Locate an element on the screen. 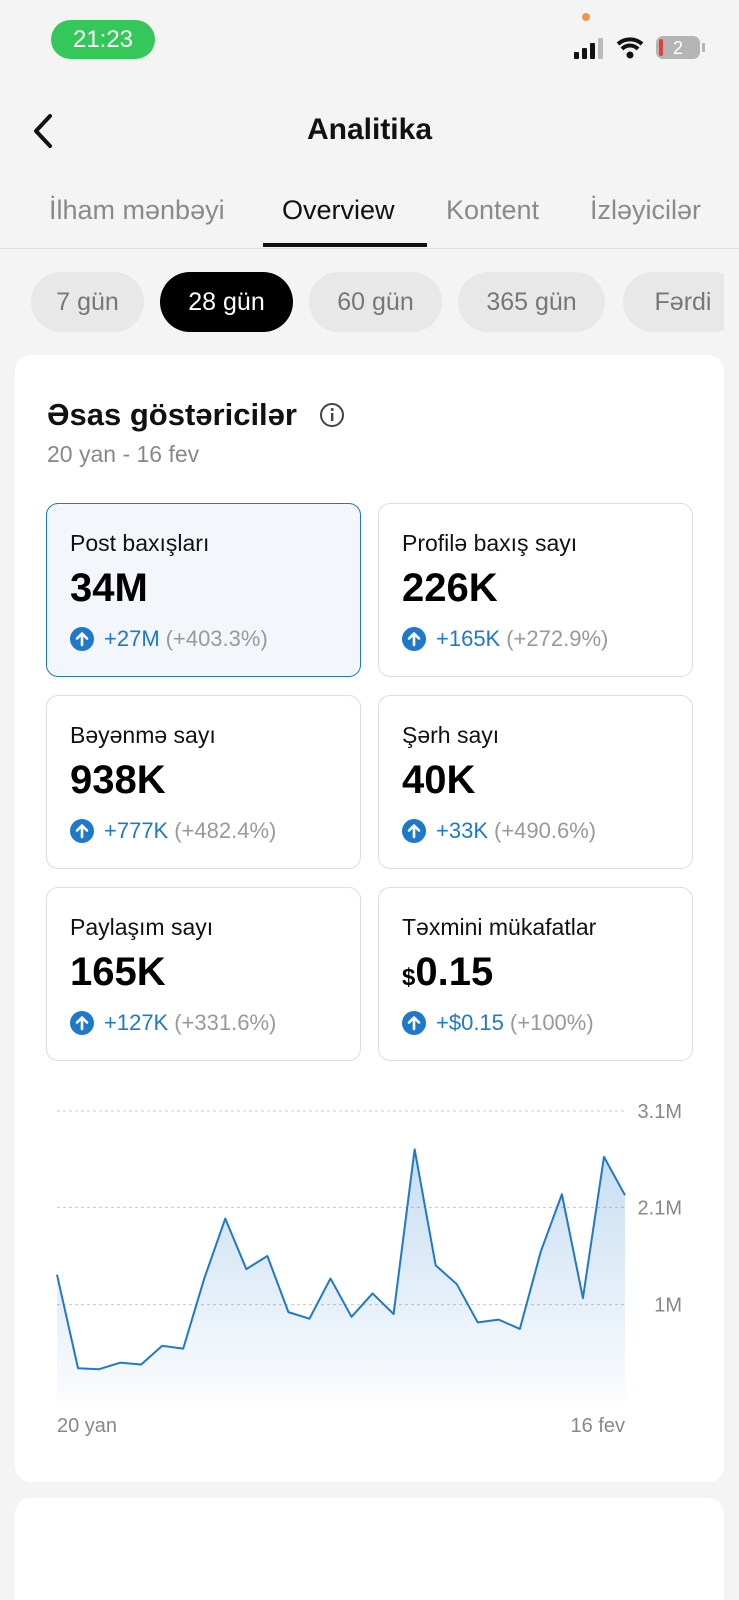  metric-change-percent: (+482.4%) is located at coordinates (225, 830).